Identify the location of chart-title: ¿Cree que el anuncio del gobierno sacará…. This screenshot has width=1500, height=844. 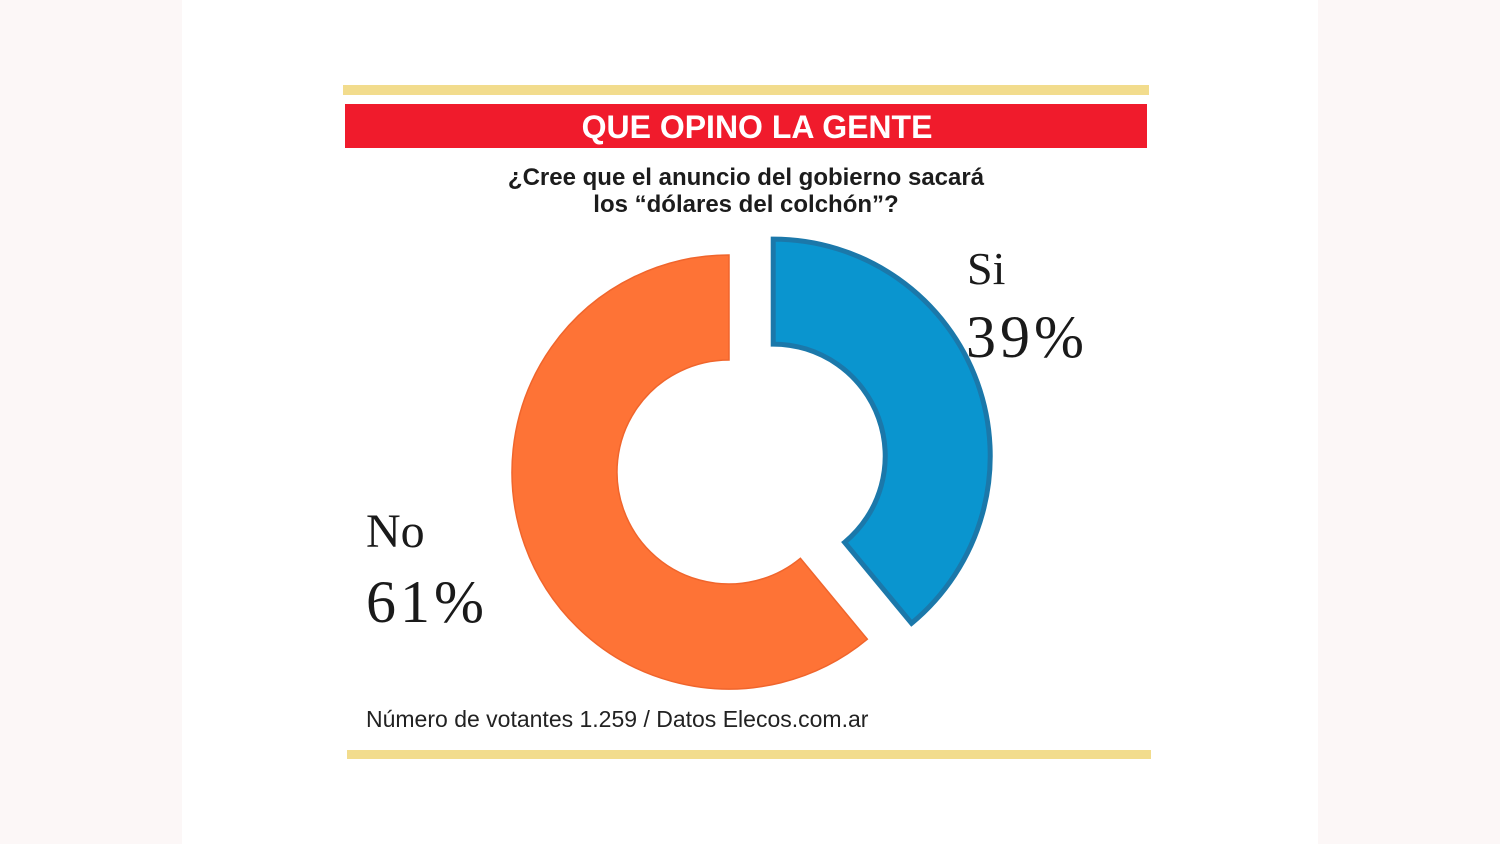
(746, 191).